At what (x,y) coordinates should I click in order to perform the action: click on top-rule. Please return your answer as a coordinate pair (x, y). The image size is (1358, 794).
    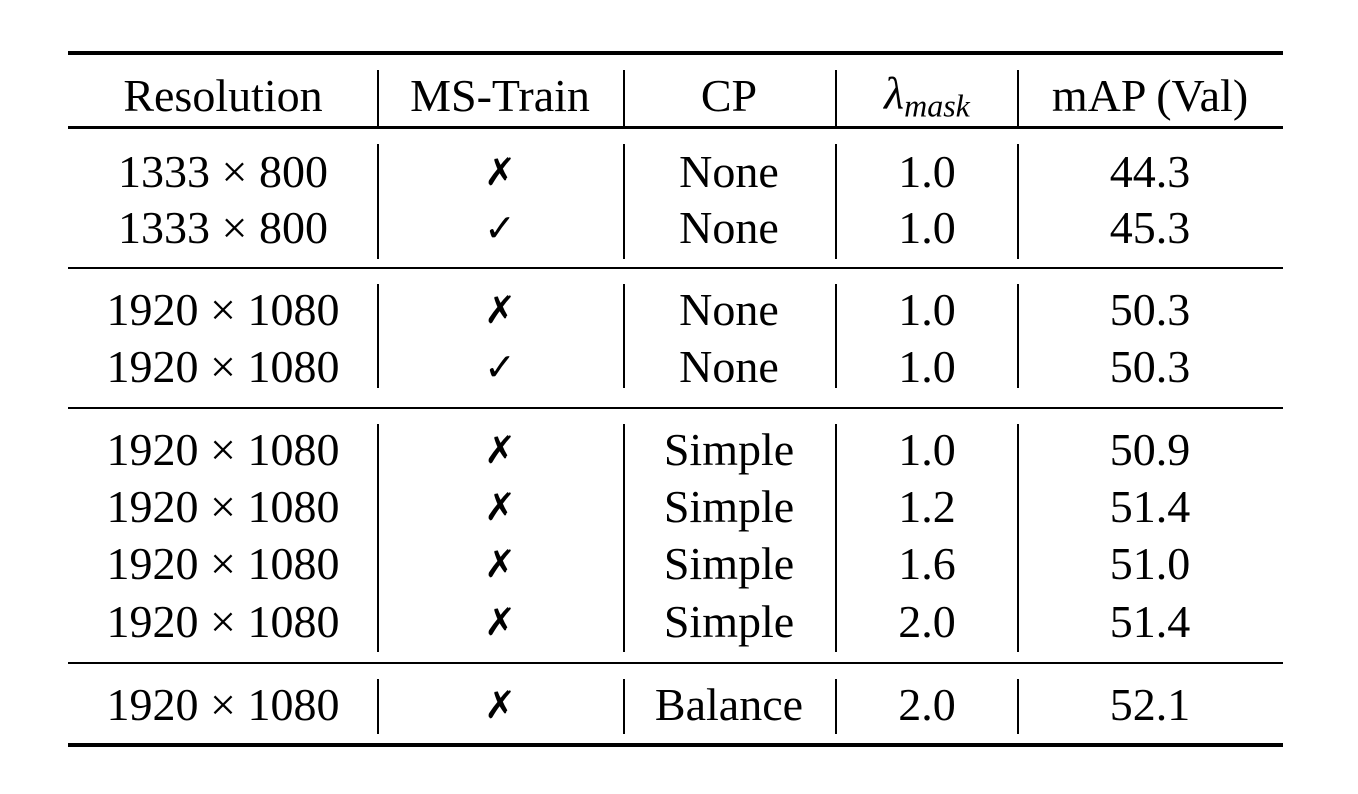
    Looking at the image, I should click on (675, 53).